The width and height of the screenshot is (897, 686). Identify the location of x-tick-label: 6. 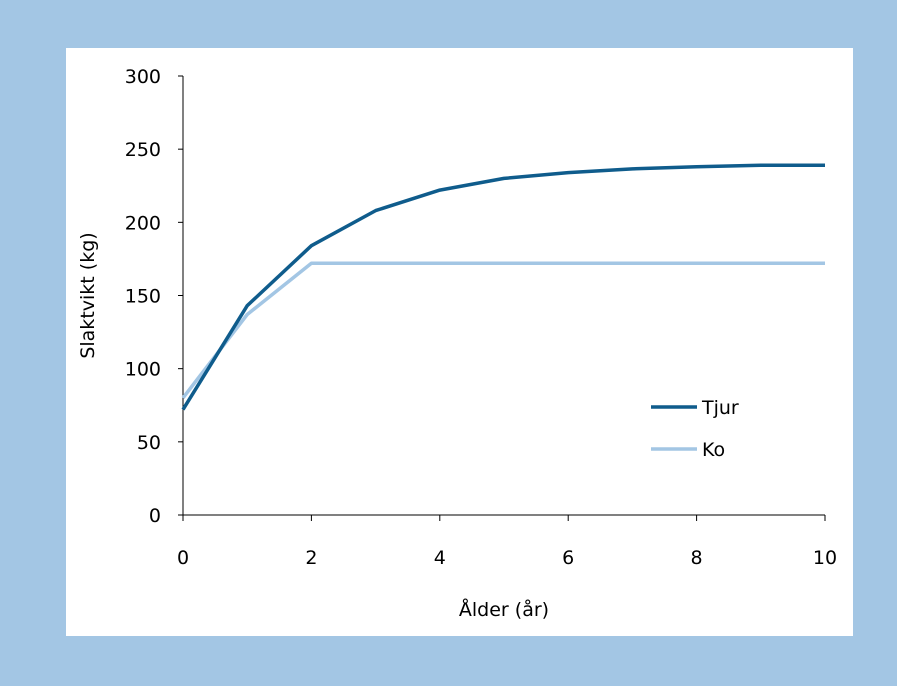
(568, 558).